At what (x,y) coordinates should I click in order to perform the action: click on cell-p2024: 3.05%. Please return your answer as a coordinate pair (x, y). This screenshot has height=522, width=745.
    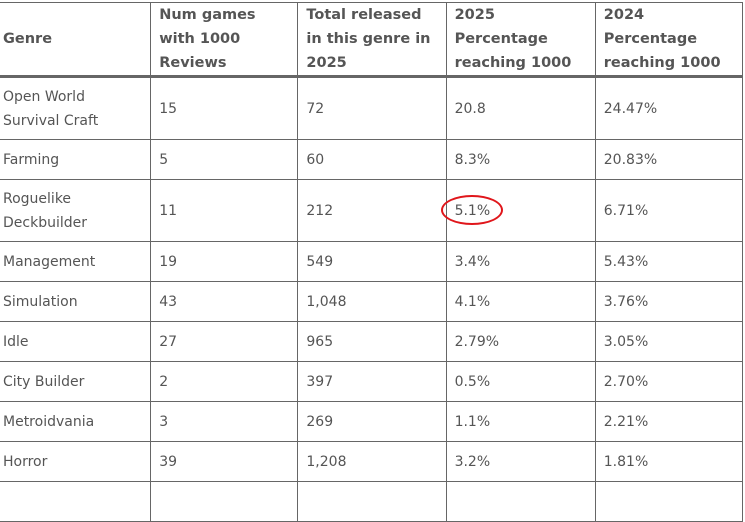
    Looking at the image, I should click on (669, 341).